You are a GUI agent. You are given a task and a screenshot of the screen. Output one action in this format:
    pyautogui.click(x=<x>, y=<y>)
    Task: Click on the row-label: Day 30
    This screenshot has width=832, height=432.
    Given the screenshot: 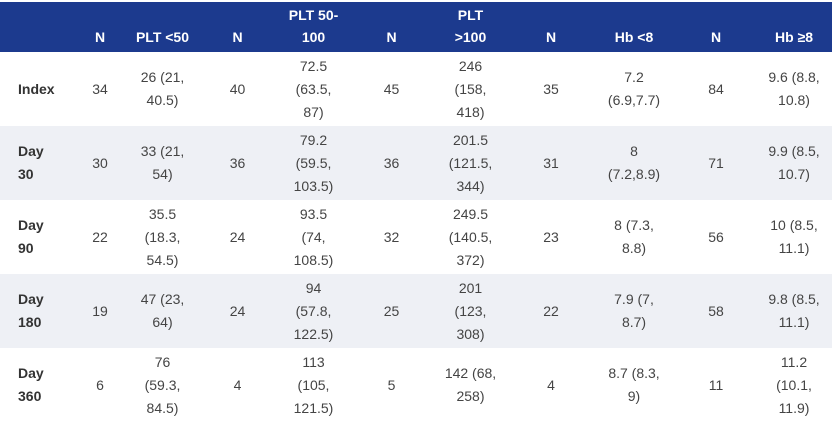 What is the action you would take?
    pyautogui.click(x=37, y=163)
    